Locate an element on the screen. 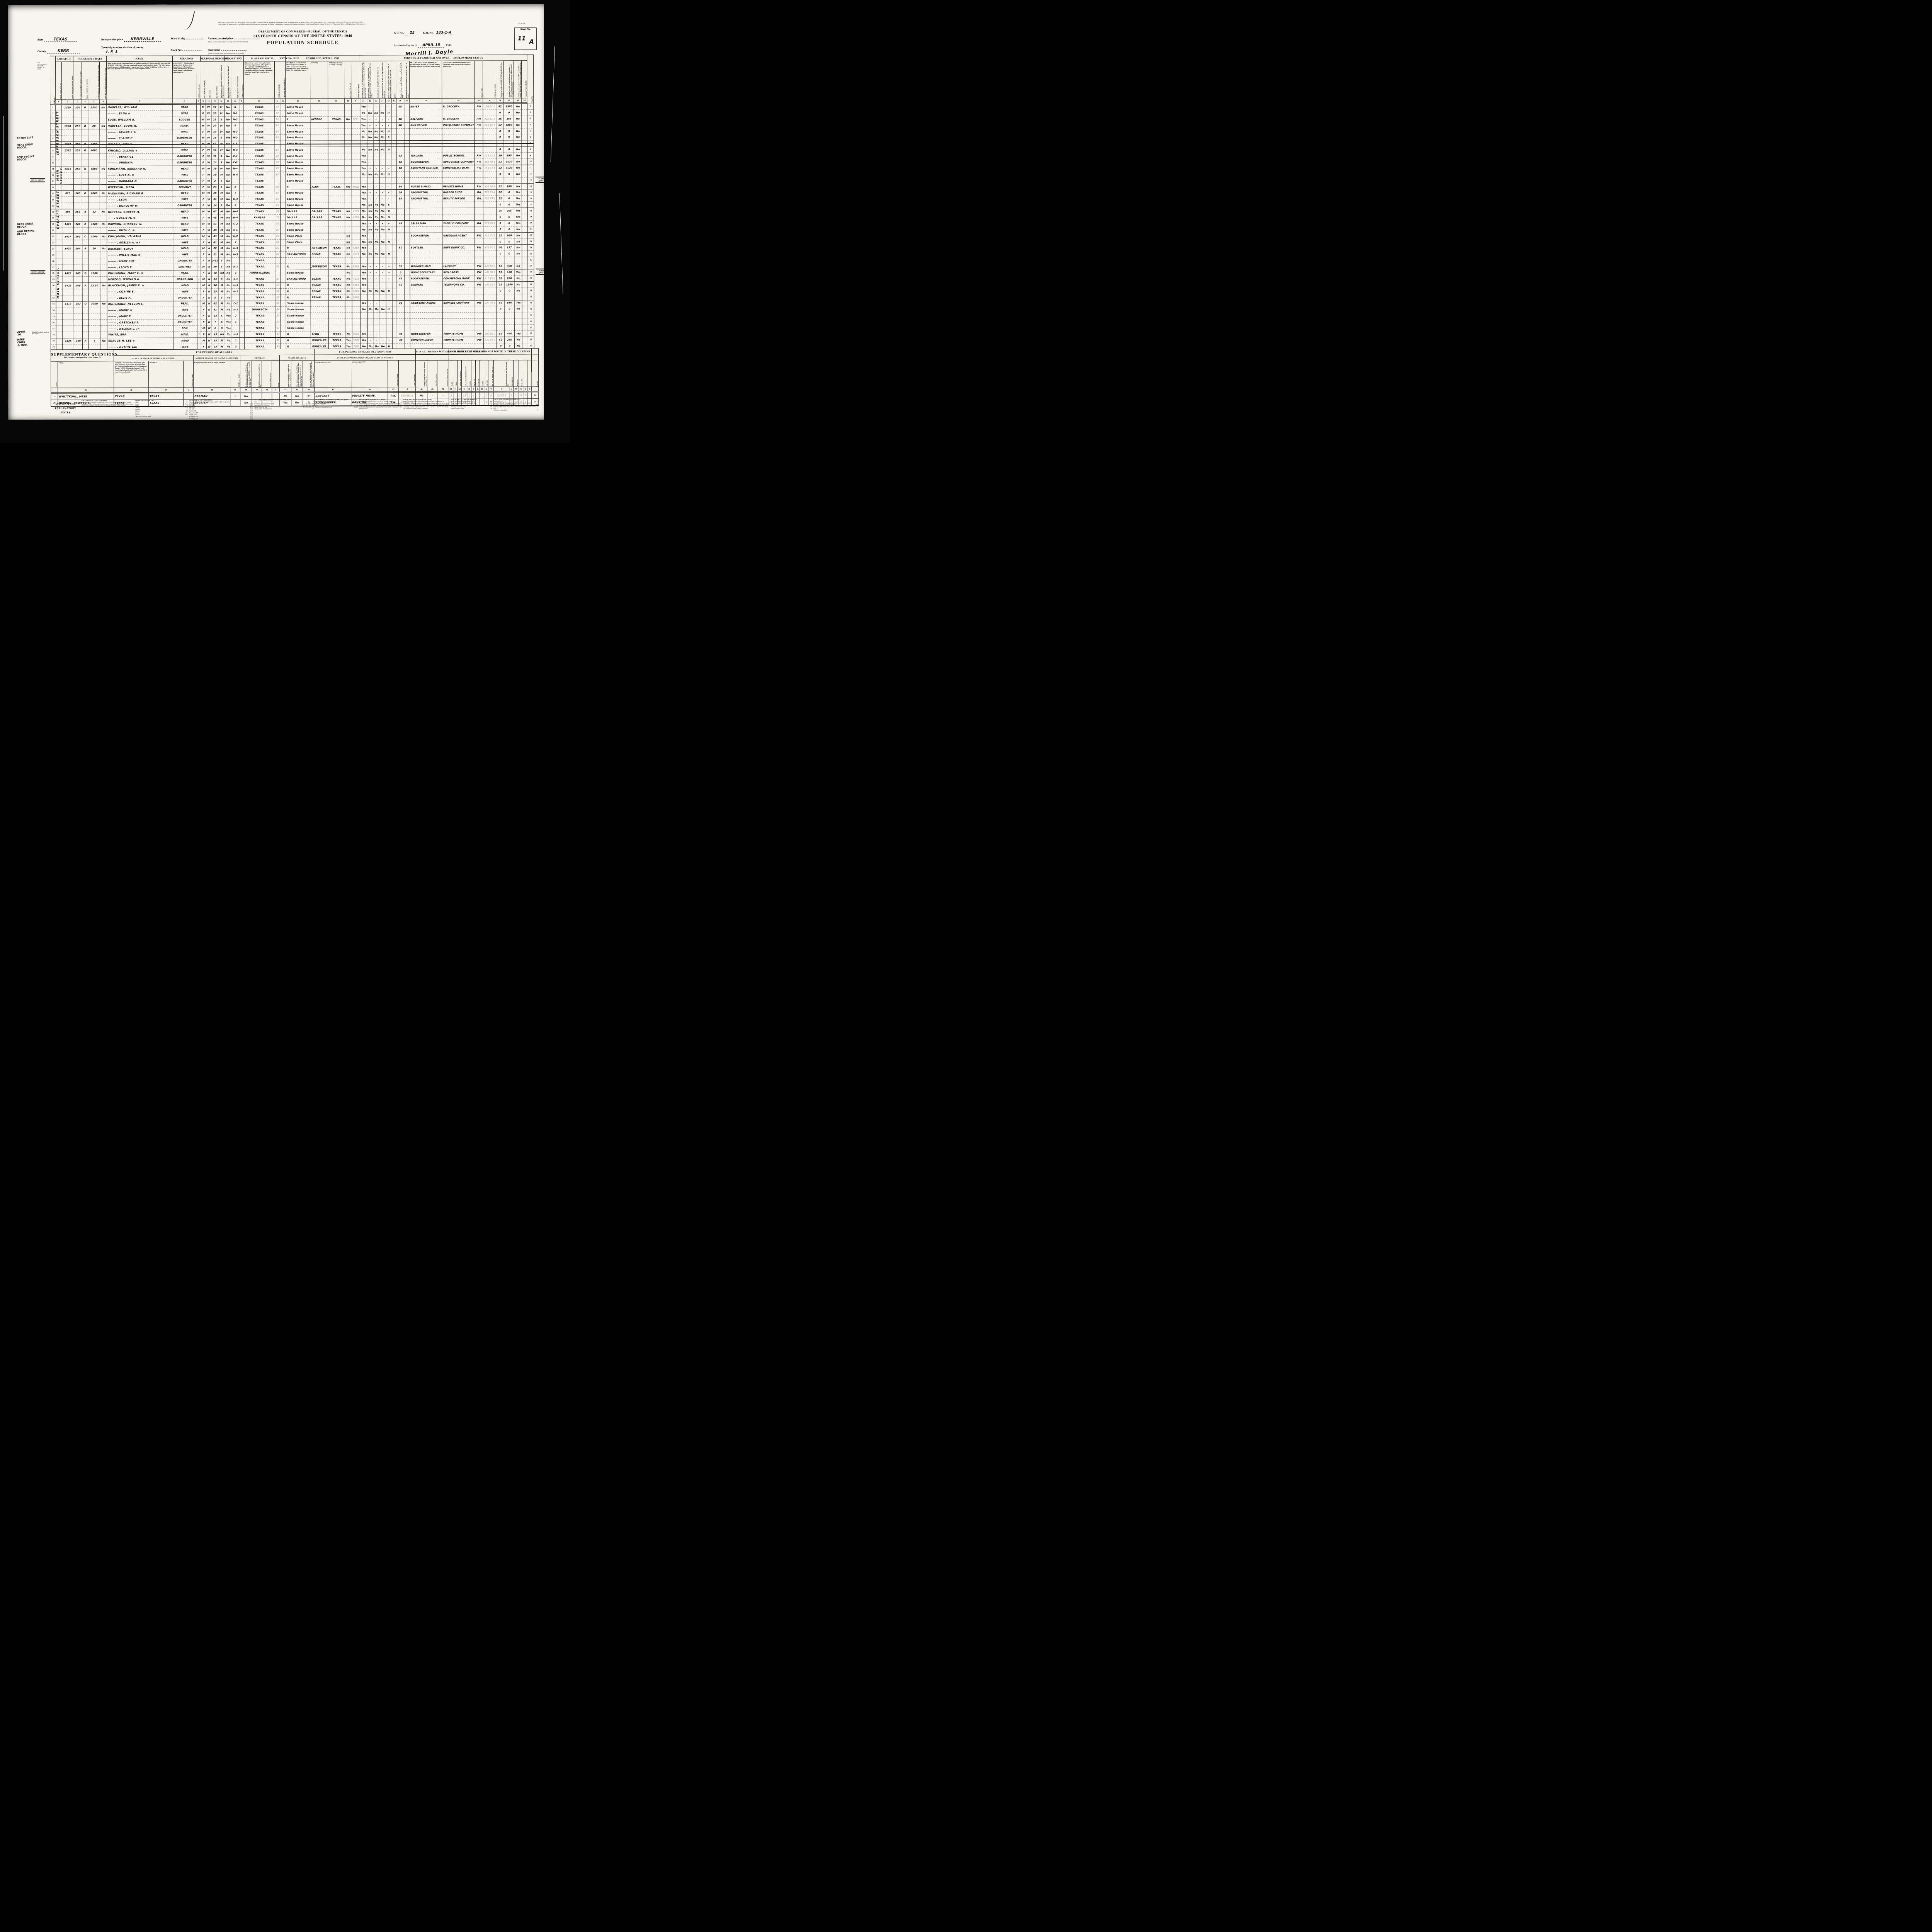  cell-sex: M is located at coordinates (204, 237).